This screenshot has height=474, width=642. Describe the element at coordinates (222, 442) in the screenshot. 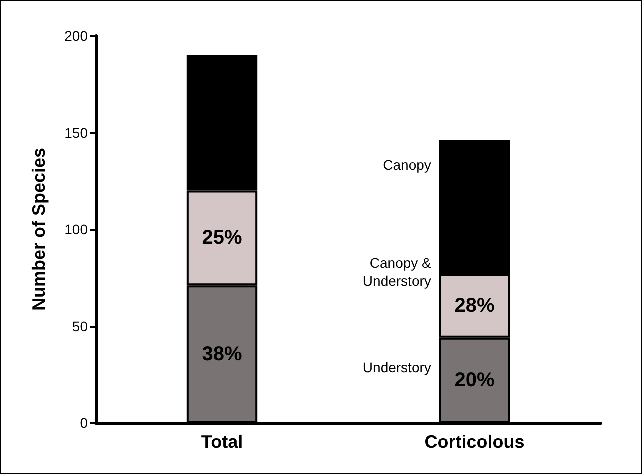

I see `x-tick-label: Total` at that location.